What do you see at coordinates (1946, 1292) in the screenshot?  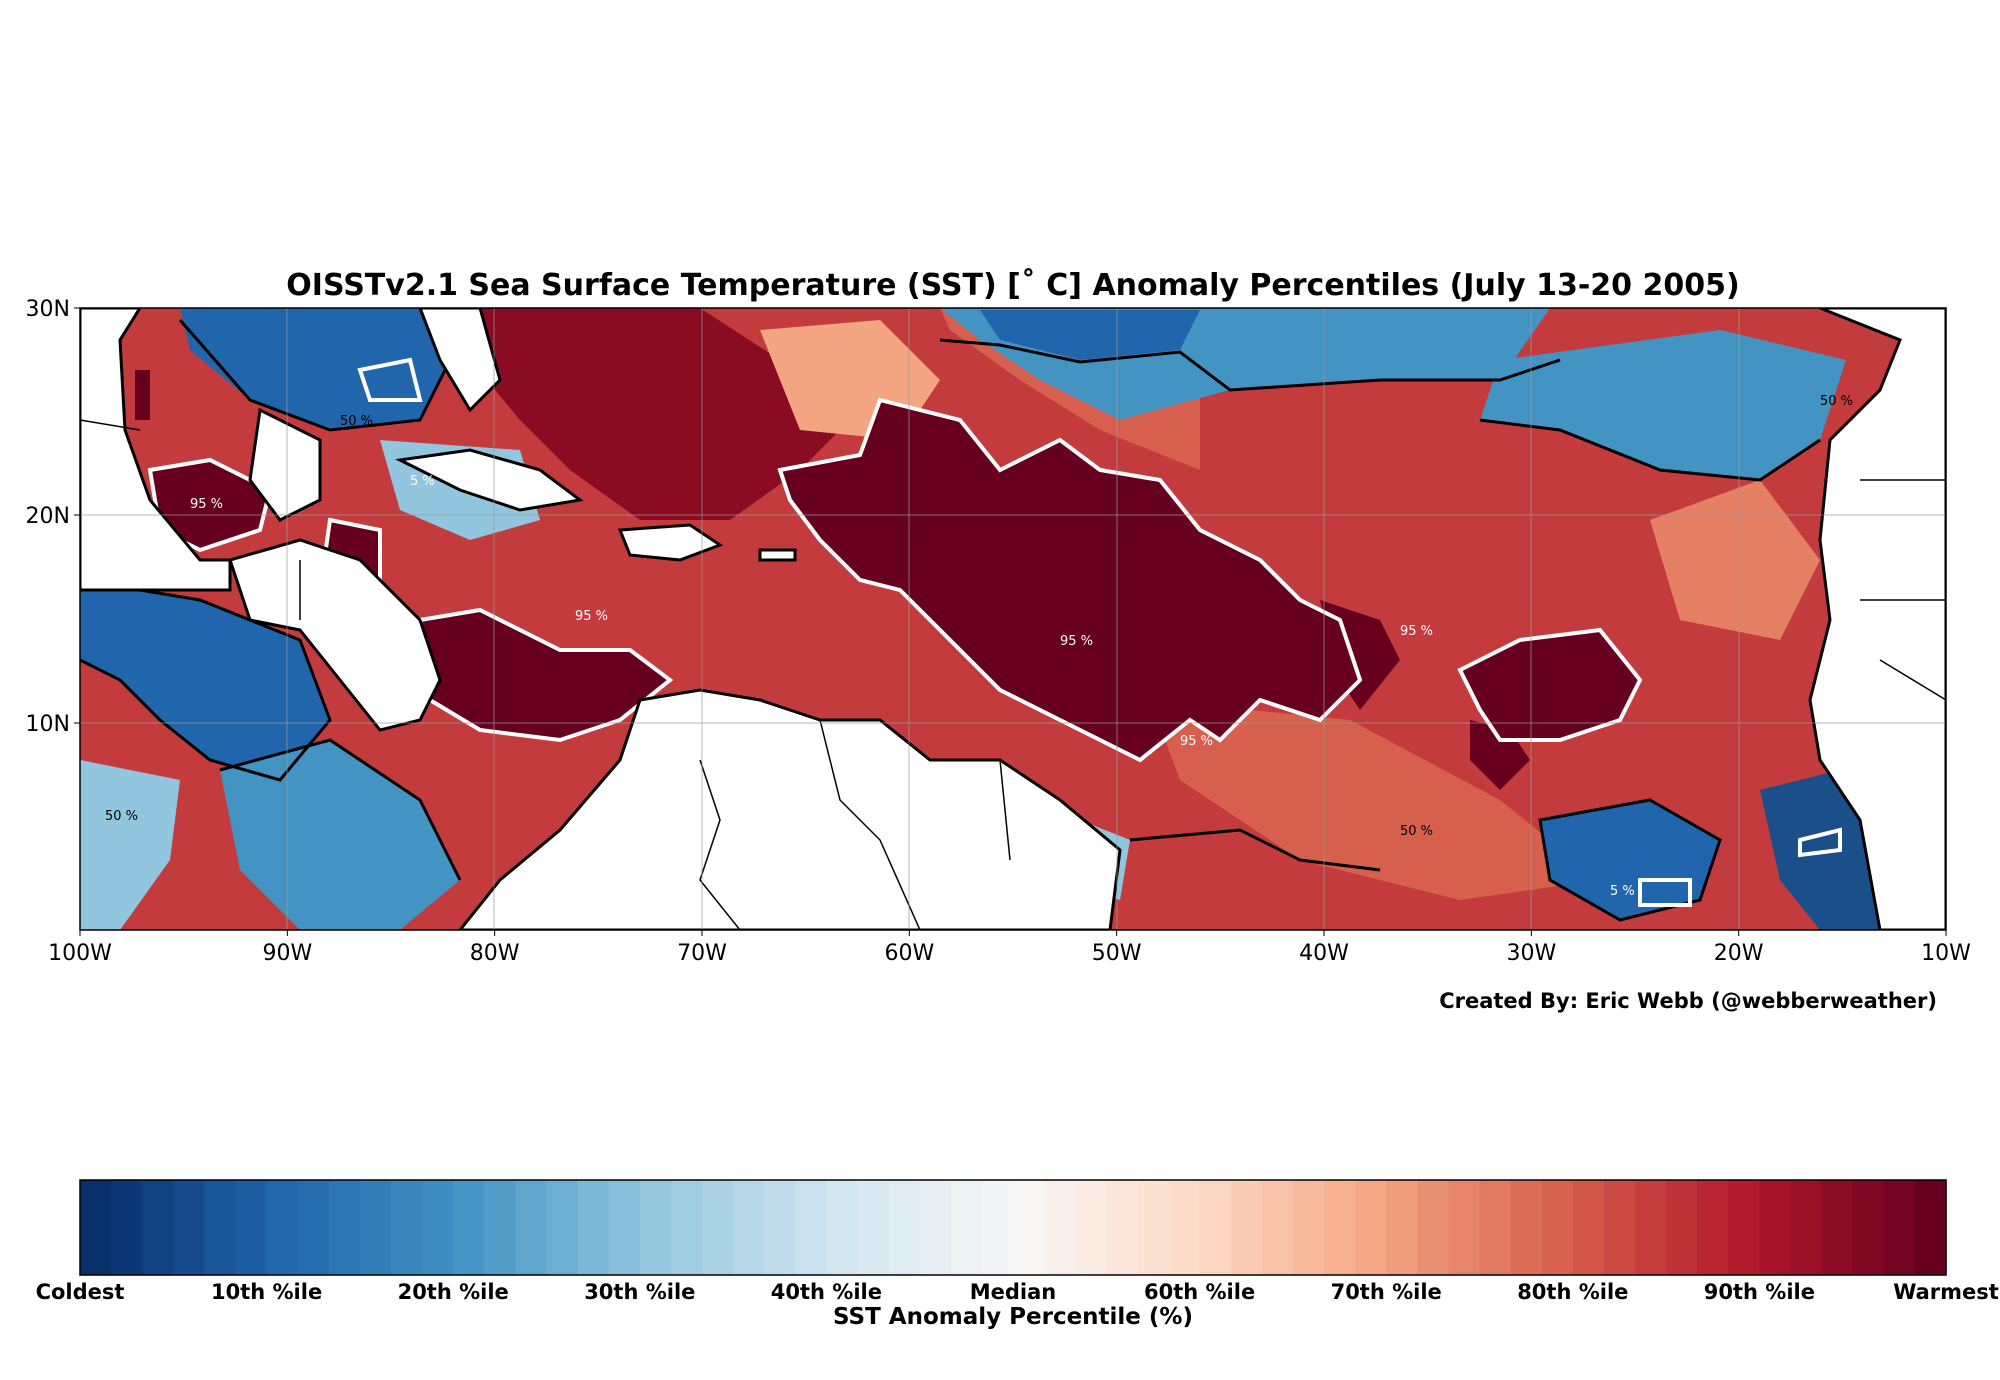 I see `colorbar-tick-label: Warmest` at bounding box center [1946, 1292].